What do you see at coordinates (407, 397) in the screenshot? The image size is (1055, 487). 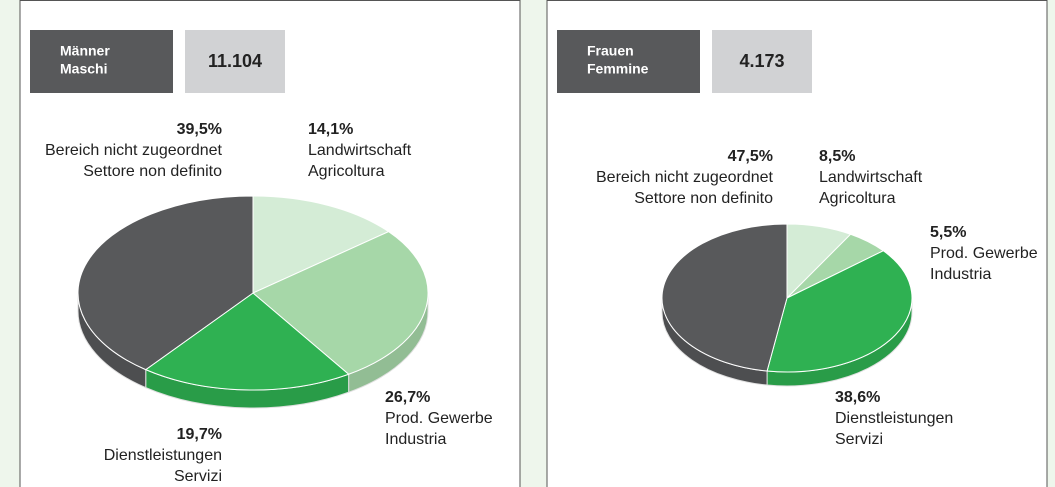 I see `value-label: 26,7%` at bounding box center [407, 397].